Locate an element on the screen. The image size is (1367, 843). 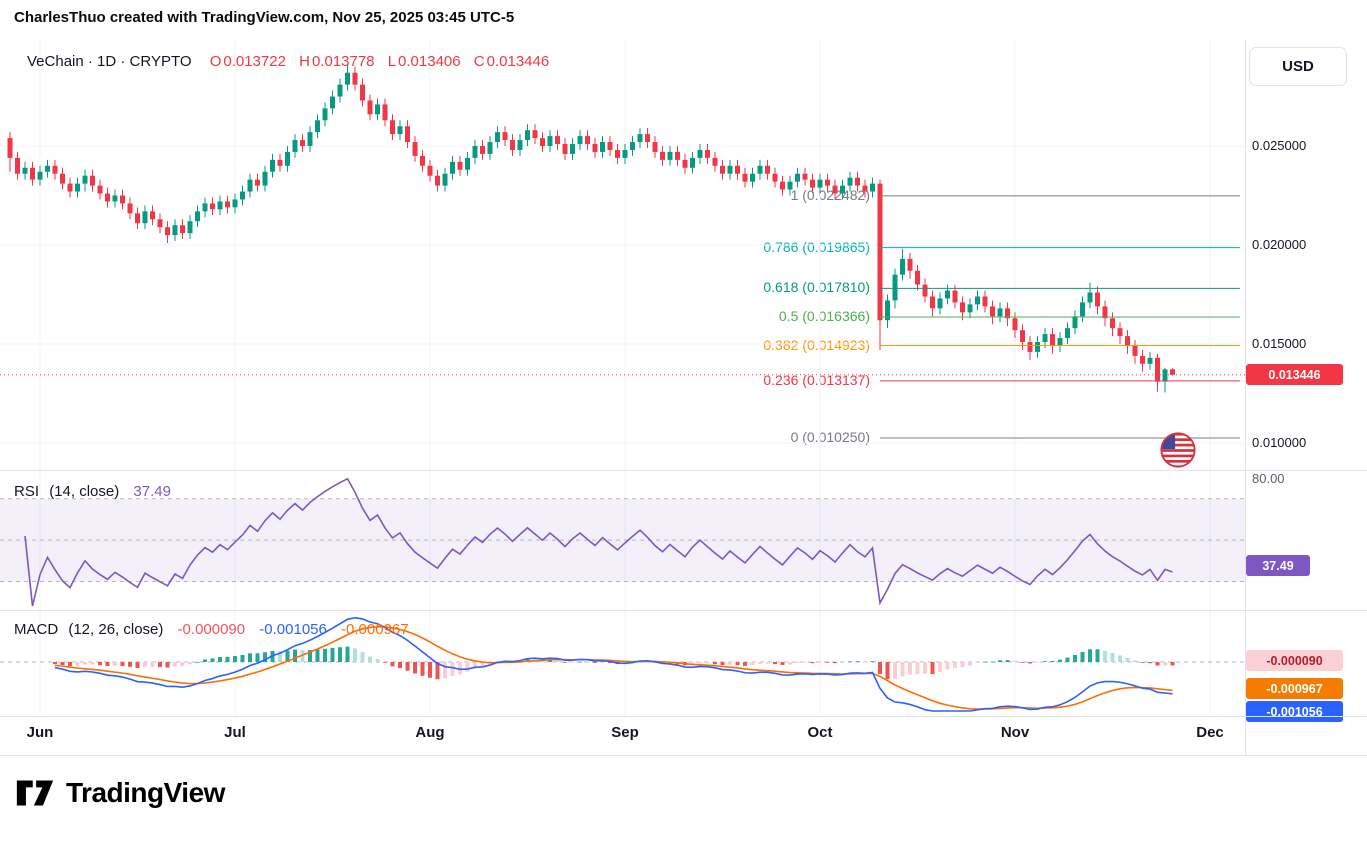
rsi-params: (14, close) is located at coordinates (84, 491).